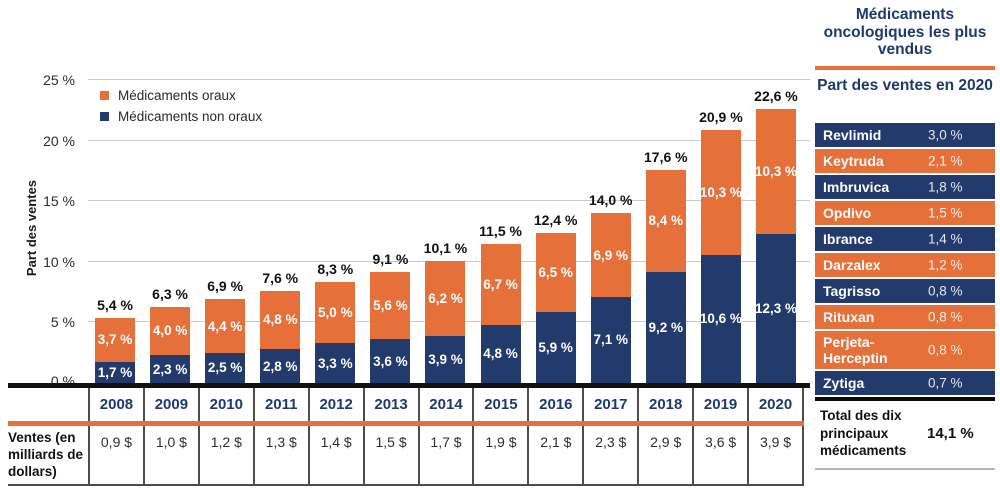 The height and width of the screenshot is (498, 1000). Describe the element at coordinates (31, 228) in the screenshot. I see `y-axis-title: Part des ventes` at that location.